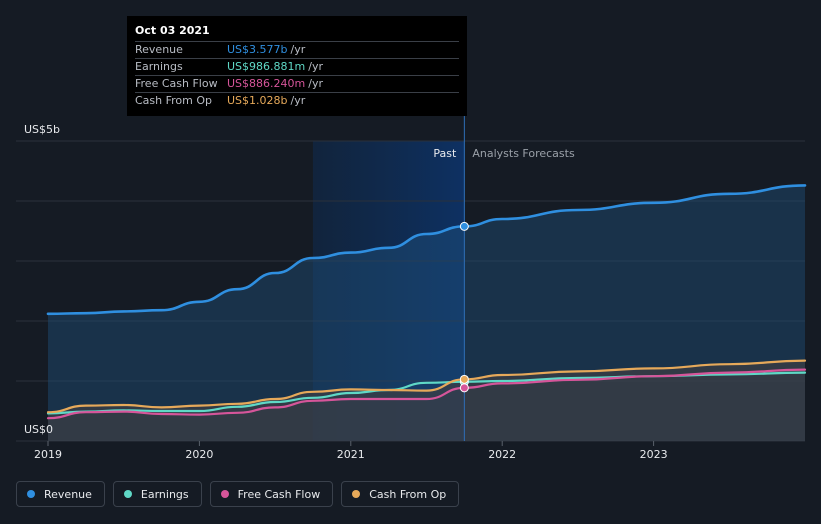  What do you see at coordinates (159, 49) in the screenshot?
I see `tooltip-label: Revenue` at bounding box center [159, 49].